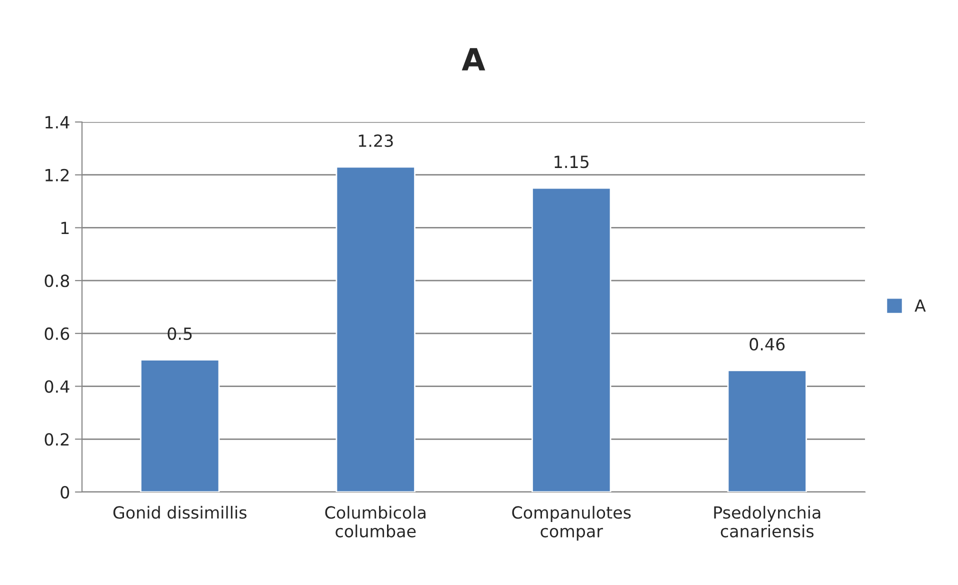 Image resolution: width=958 pixels, height=585 pixels. Describe the element at coordinates (57, 386) in the screenshot. I see `y-tick-label: 0.4` at that location.